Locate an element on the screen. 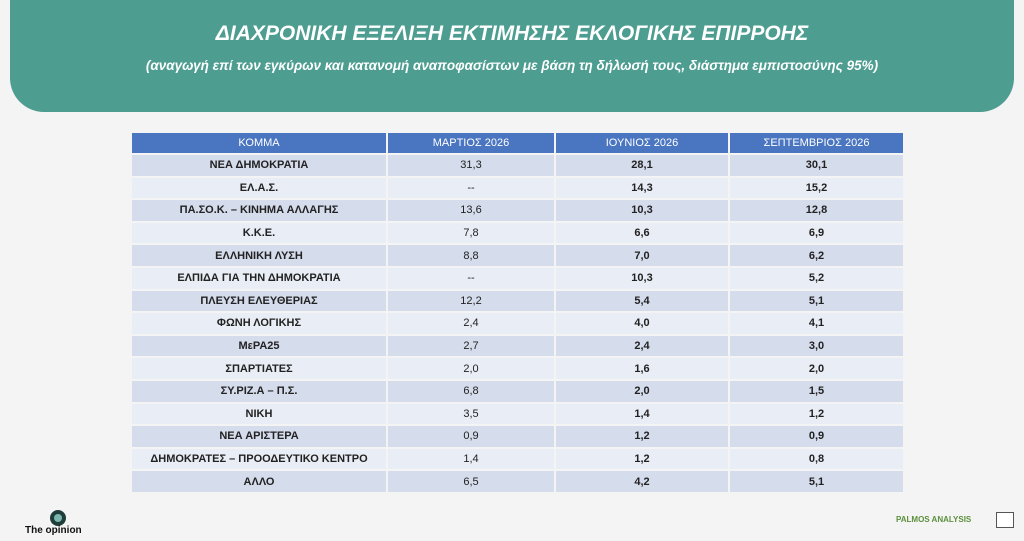  table-row: ΣΠΑΡΤΙΑΤΕΣ 2,0 1,6 2,0 is located at coordinates (517, 368).